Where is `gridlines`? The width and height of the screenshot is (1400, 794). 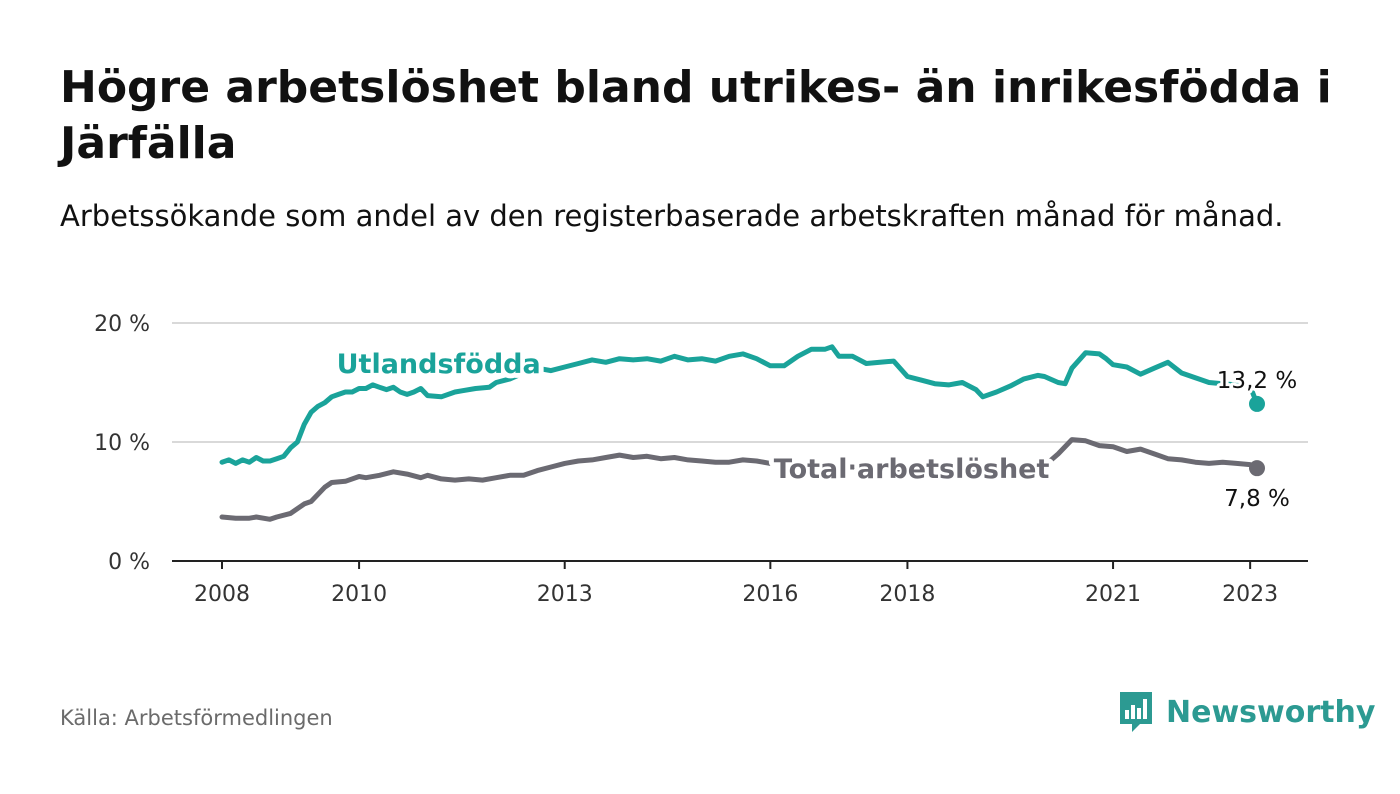 gridlines is located at coordinates (740, 382).